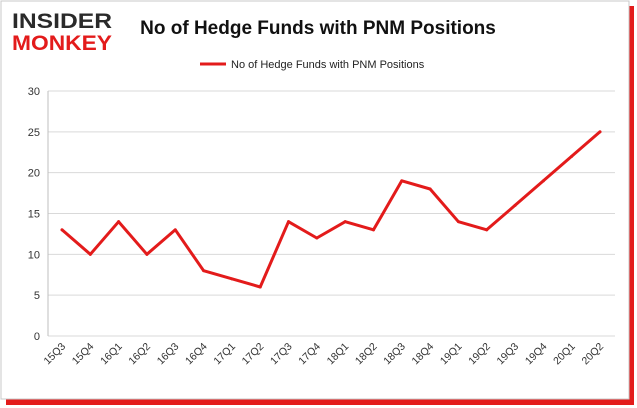 The image size is (637, 408). I want to click on legend-label: No of Hedge Funds with PNM Positions, so click(328, 65).